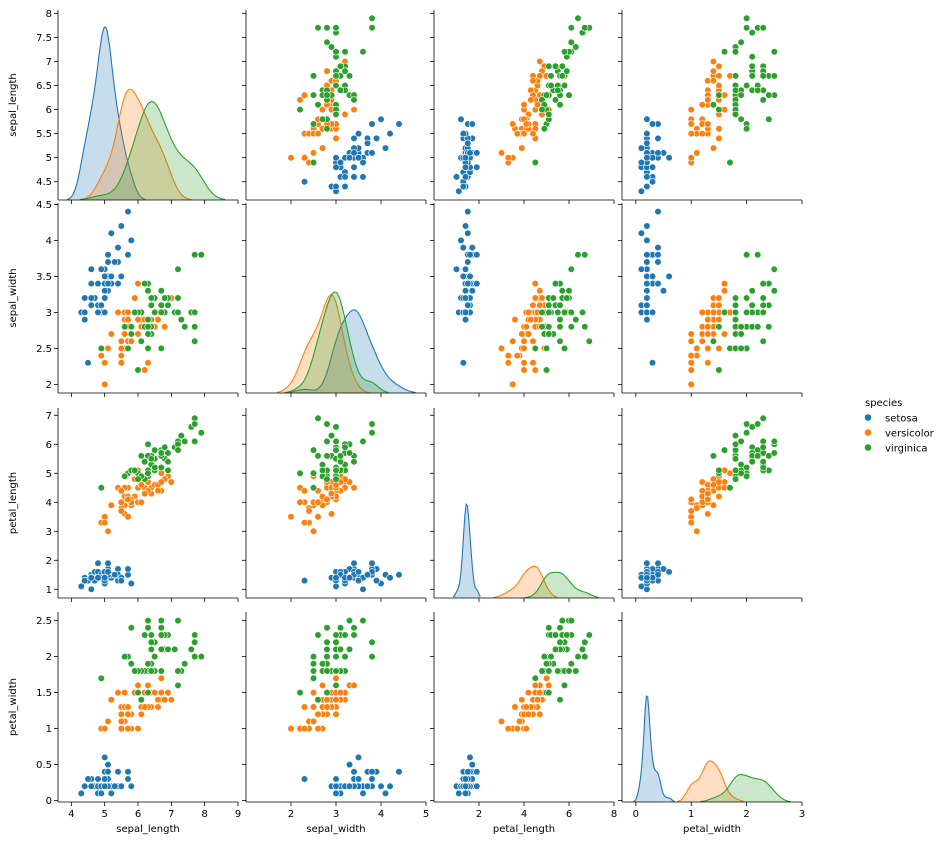  What do you see at coordinates (802, 814) in the screenshot?
I see `x-tick-label: 3` at bounding box center [802, 814].